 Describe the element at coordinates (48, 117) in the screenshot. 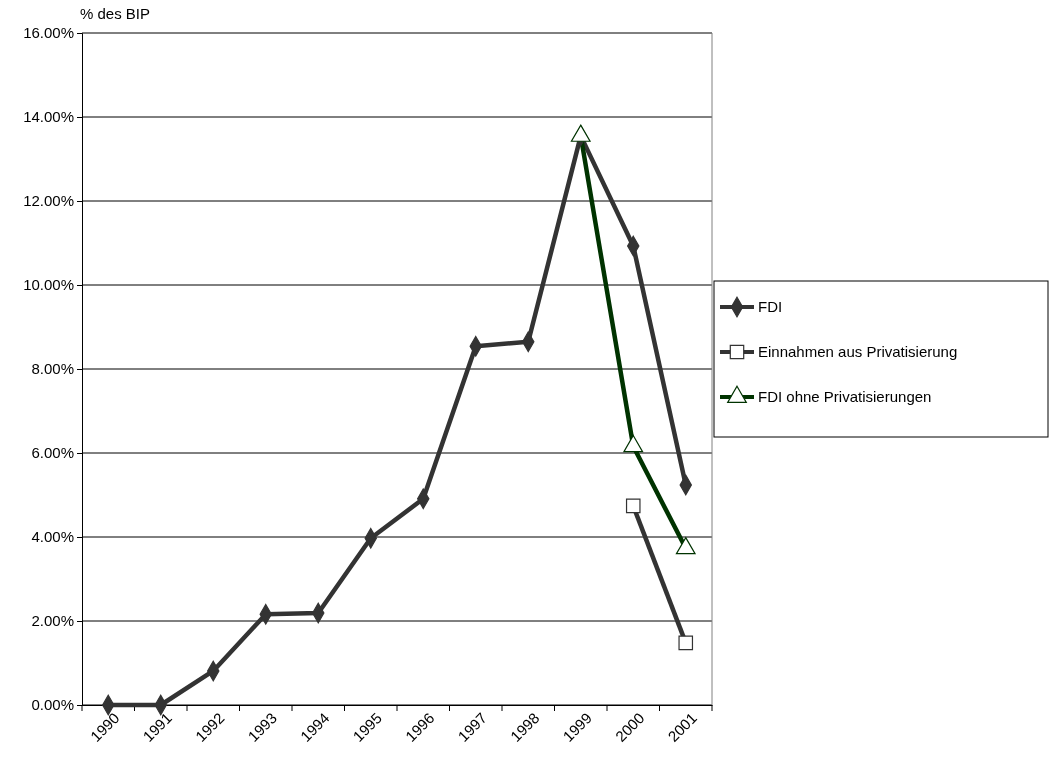

I see `y-tick-label: 14.00%` at that location.